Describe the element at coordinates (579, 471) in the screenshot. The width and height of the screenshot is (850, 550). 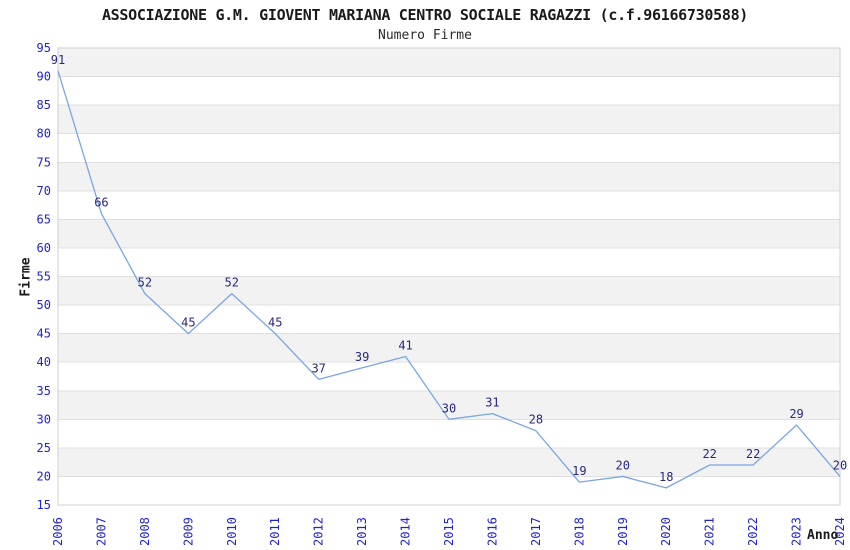
I see `data-point-label: 19` at that location.